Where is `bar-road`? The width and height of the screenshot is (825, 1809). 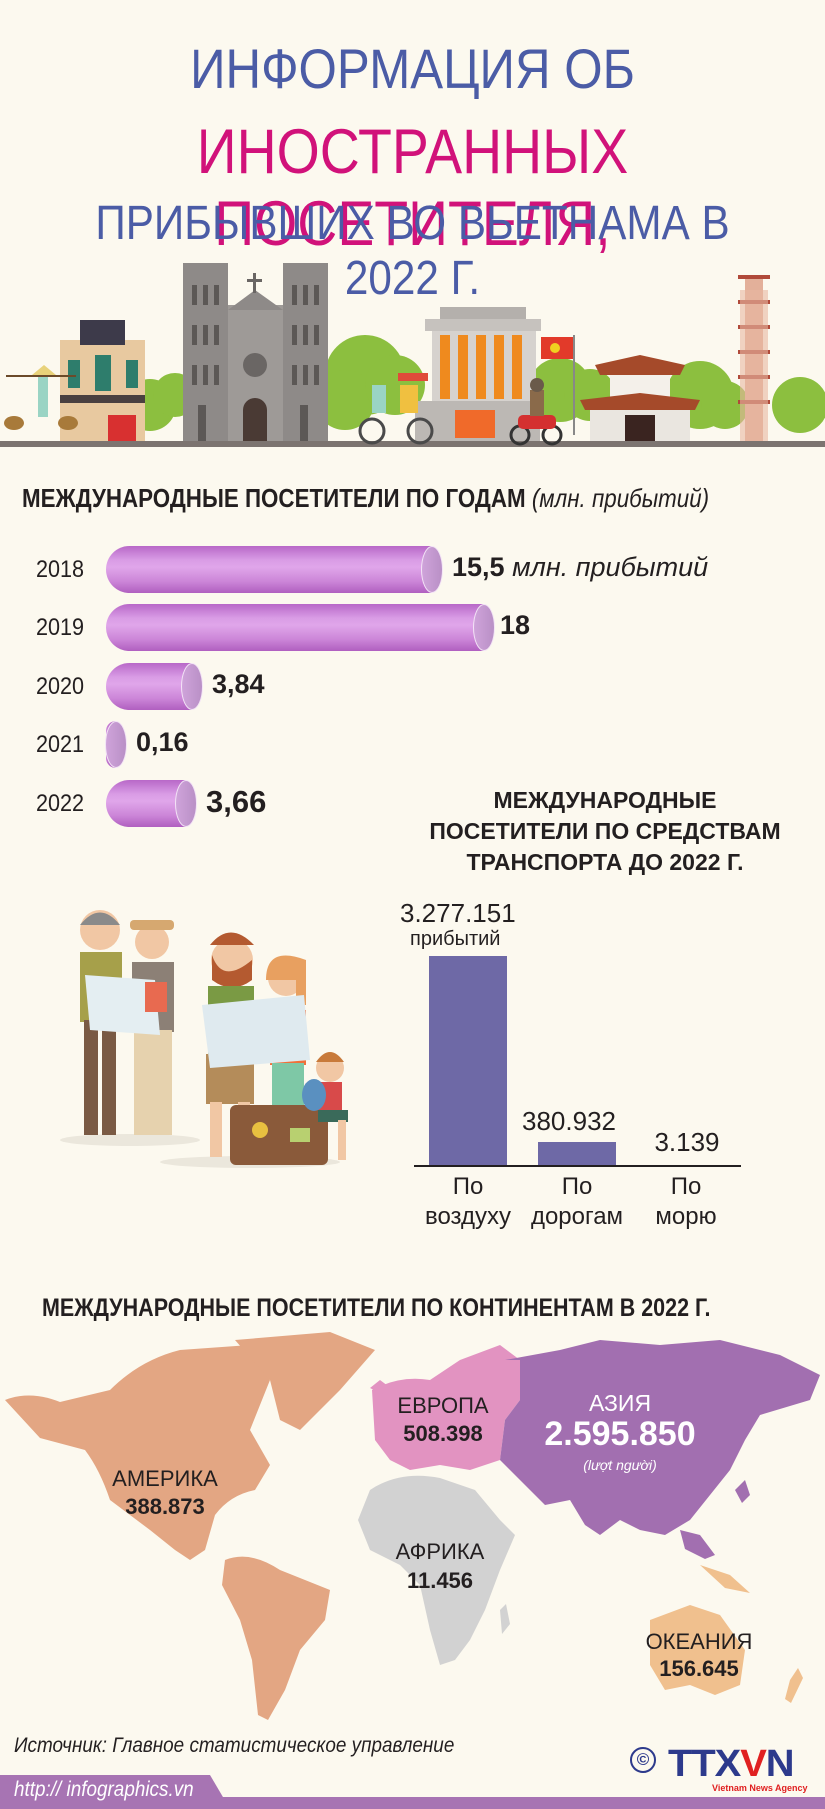 bar-road is located at coordinates (577, 1154).